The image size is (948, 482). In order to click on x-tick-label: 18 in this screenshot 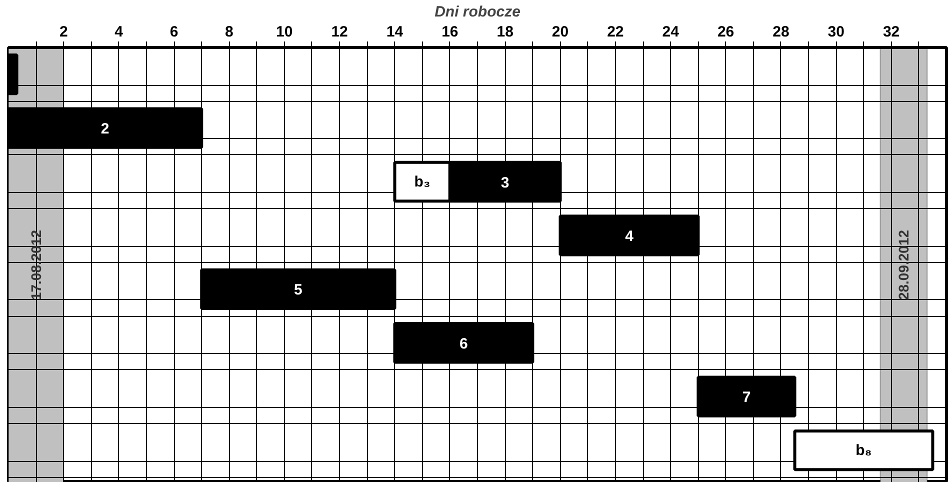, I will do `click(505, 32)`.